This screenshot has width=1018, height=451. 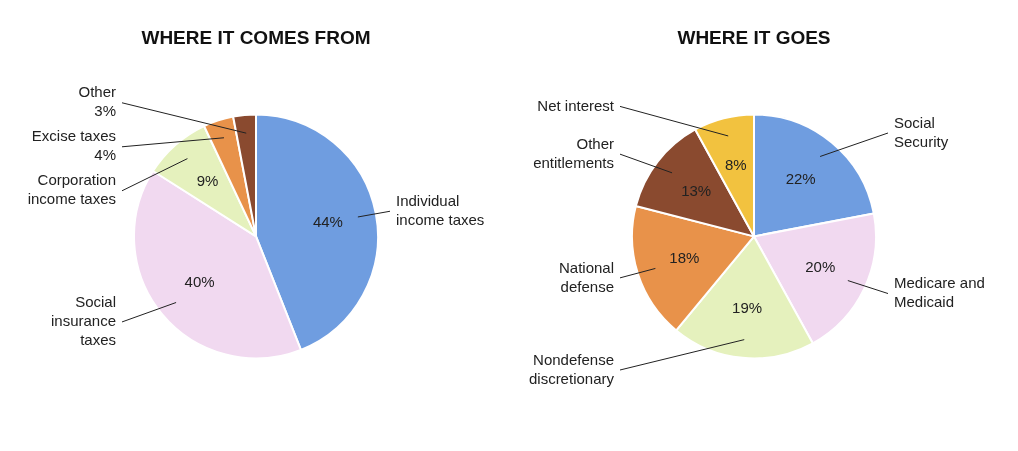 What do you see at coordinates (800, 179) in the screenshot?
I see `data-label: 22%` at bounding box center [800, 179].